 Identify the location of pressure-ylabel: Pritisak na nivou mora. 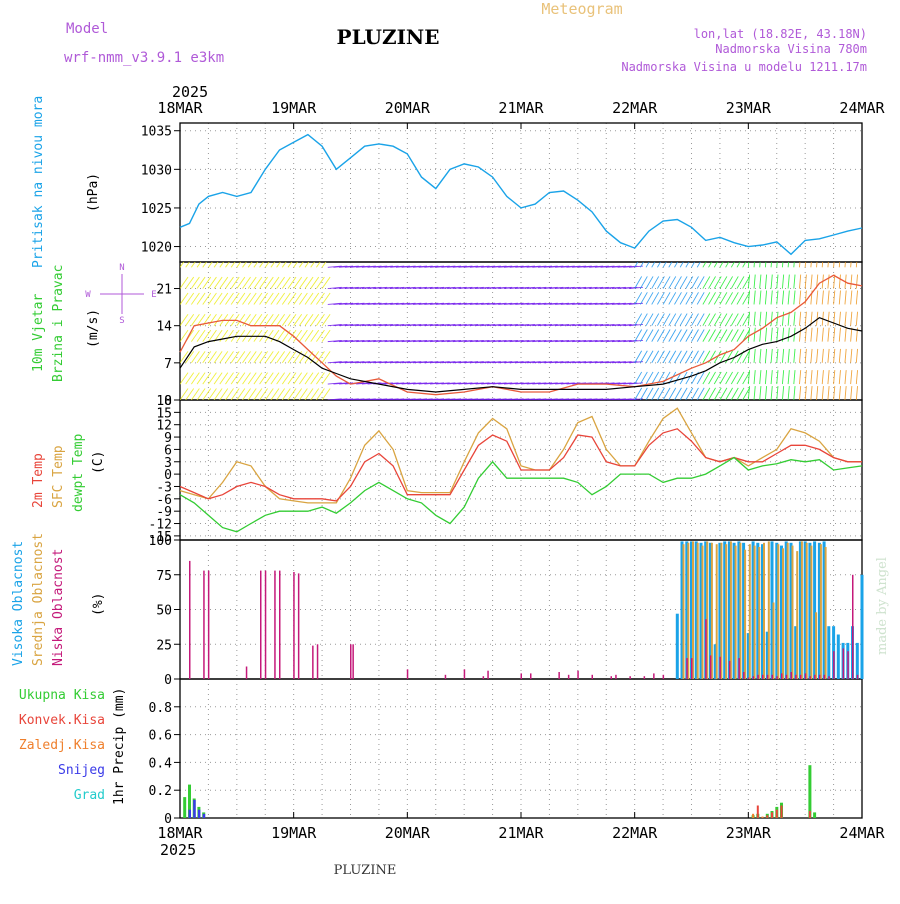
(38, 182).